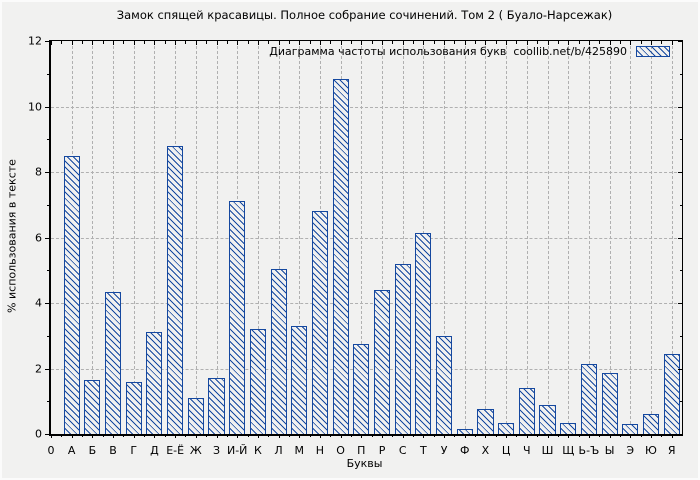  What do you see at coordinates (651, 450) in the screenshot?
I see `x-tick-label: Ю` at bounding box center [651, 450].